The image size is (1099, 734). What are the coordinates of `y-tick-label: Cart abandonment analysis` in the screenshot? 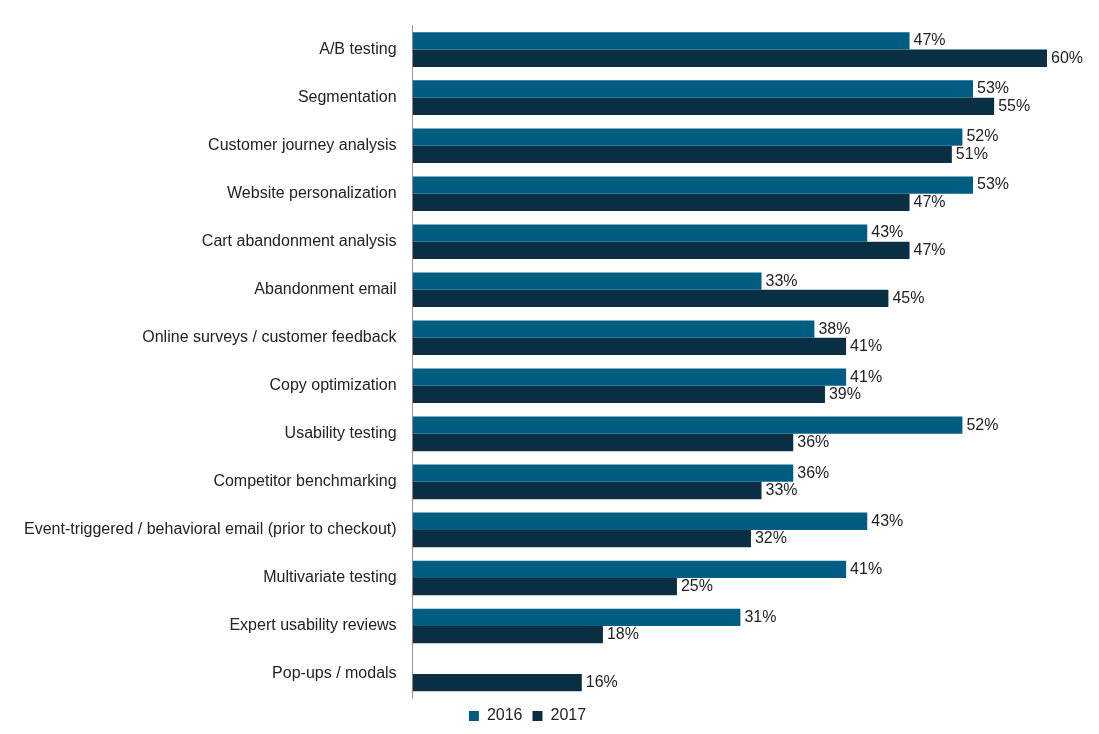 It's located at (299, 241).